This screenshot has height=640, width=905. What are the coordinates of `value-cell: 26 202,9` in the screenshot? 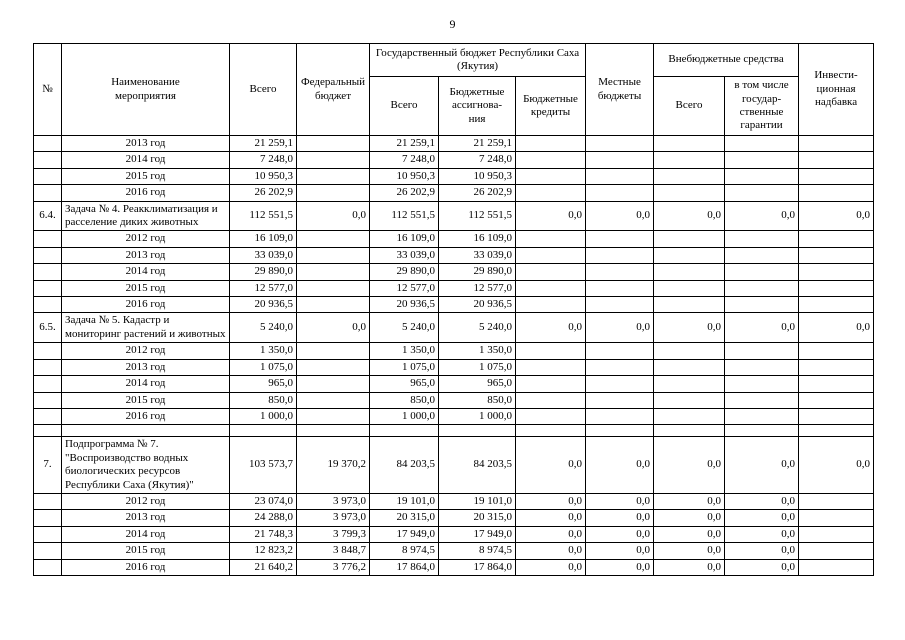 It's located at (263, 193).